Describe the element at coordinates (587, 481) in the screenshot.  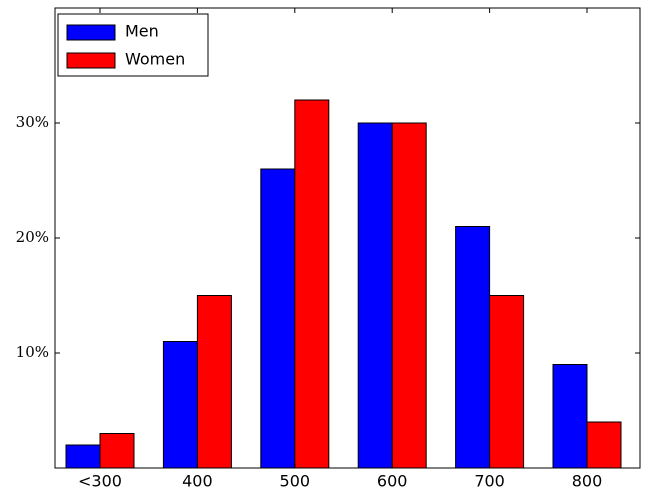
I see `x-tick-label: 800` at that location.